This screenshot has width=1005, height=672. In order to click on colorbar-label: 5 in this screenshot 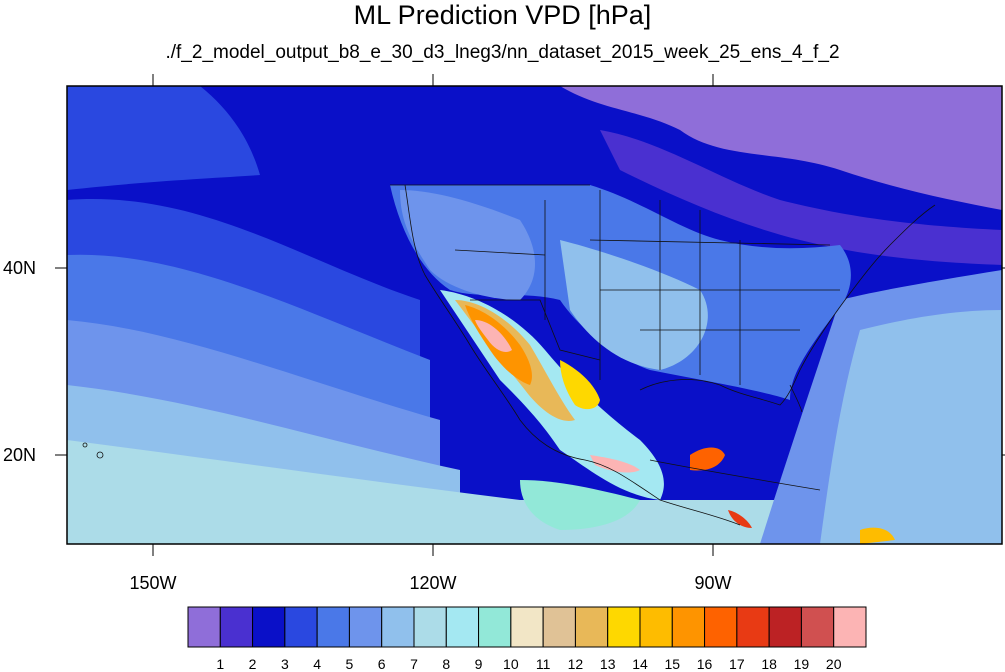, I will do `click(349, 664)`.